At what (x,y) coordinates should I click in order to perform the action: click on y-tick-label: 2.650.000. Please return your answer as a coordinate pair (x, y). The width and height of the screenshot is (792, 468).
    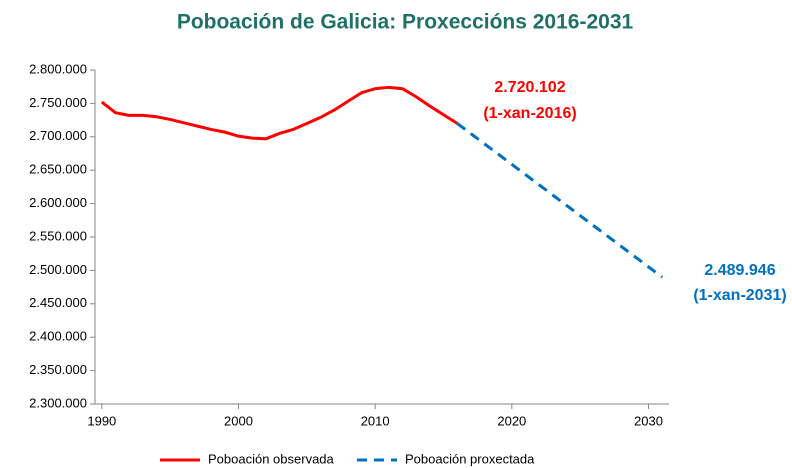
    Looking at the image, I should click on (58, 169).